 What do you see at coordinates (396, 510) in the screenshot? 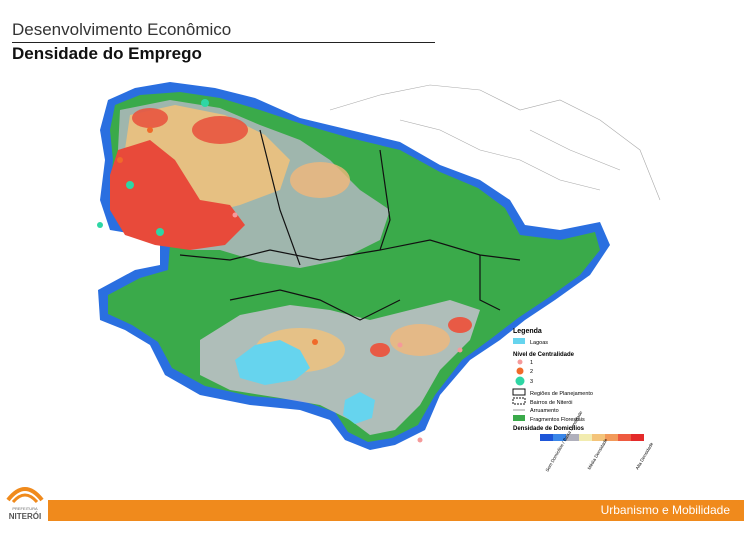
I see `footer-bar: Urbanismo e Mobilidade` at bounding box center [396, 510].